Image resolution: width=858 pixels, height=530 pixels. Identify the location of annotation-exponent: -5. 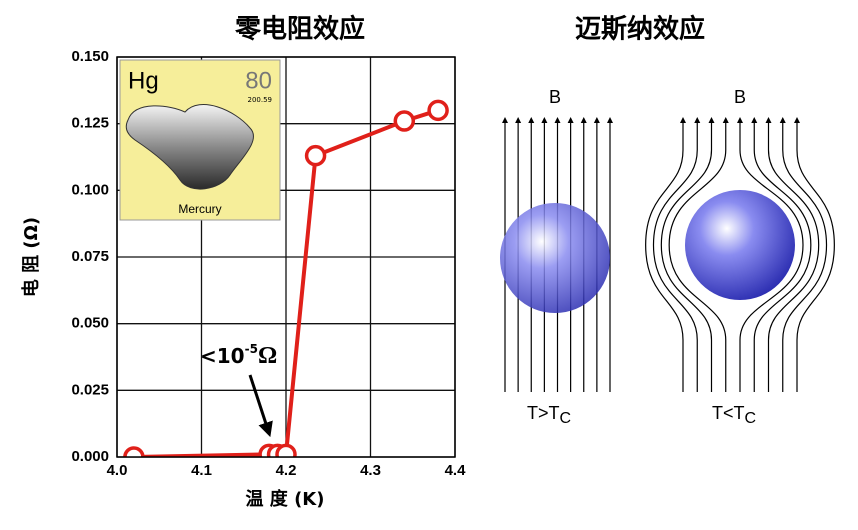
(251, 349).